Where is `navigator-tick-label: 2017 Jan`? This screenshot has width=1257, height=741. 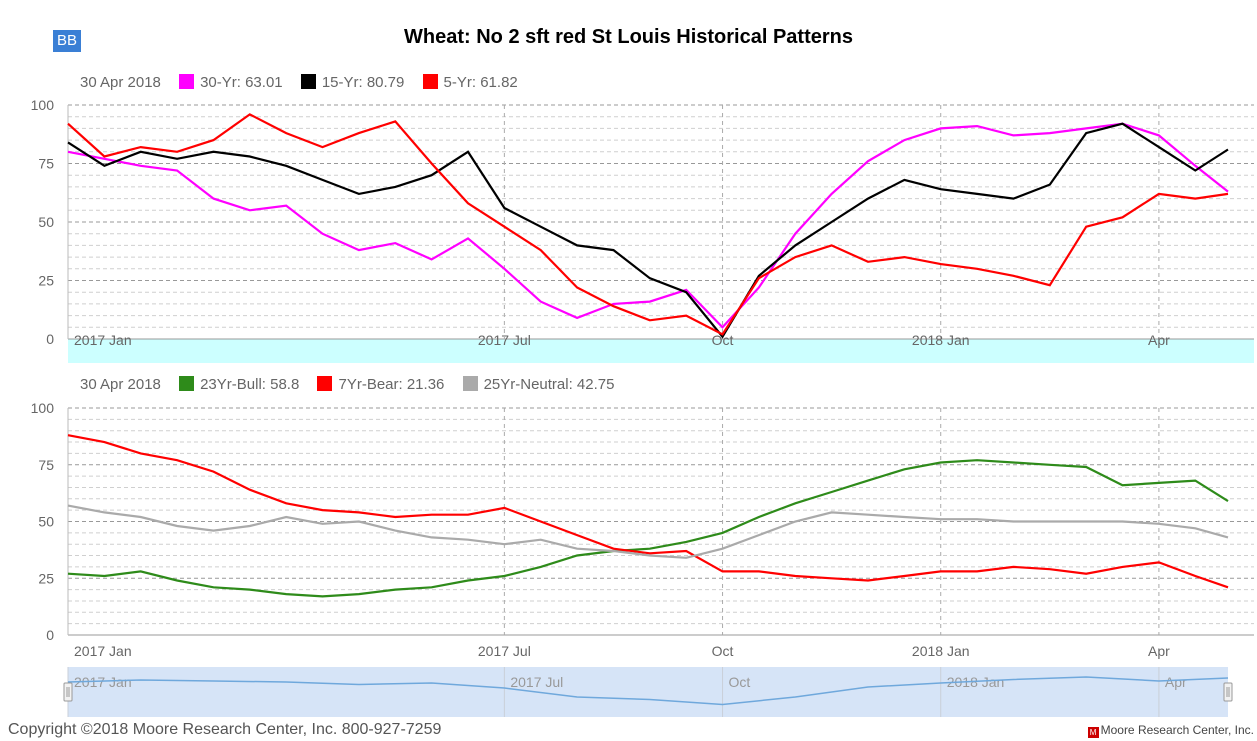 navigator-tick-label: 2017 Jan is located at coordinates (103, 682).